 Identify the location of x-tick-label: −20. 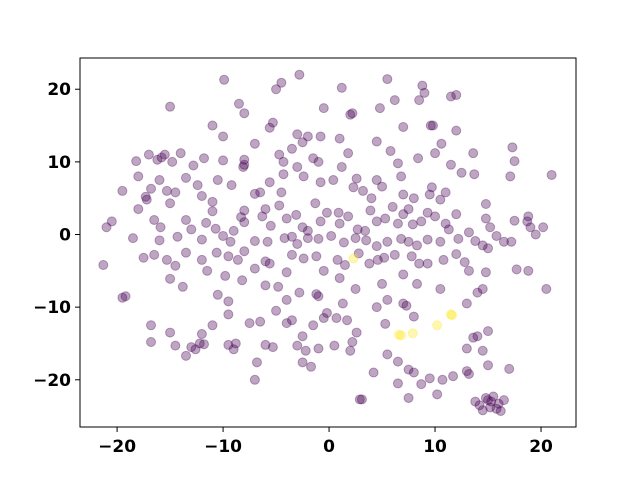
(117, 447).